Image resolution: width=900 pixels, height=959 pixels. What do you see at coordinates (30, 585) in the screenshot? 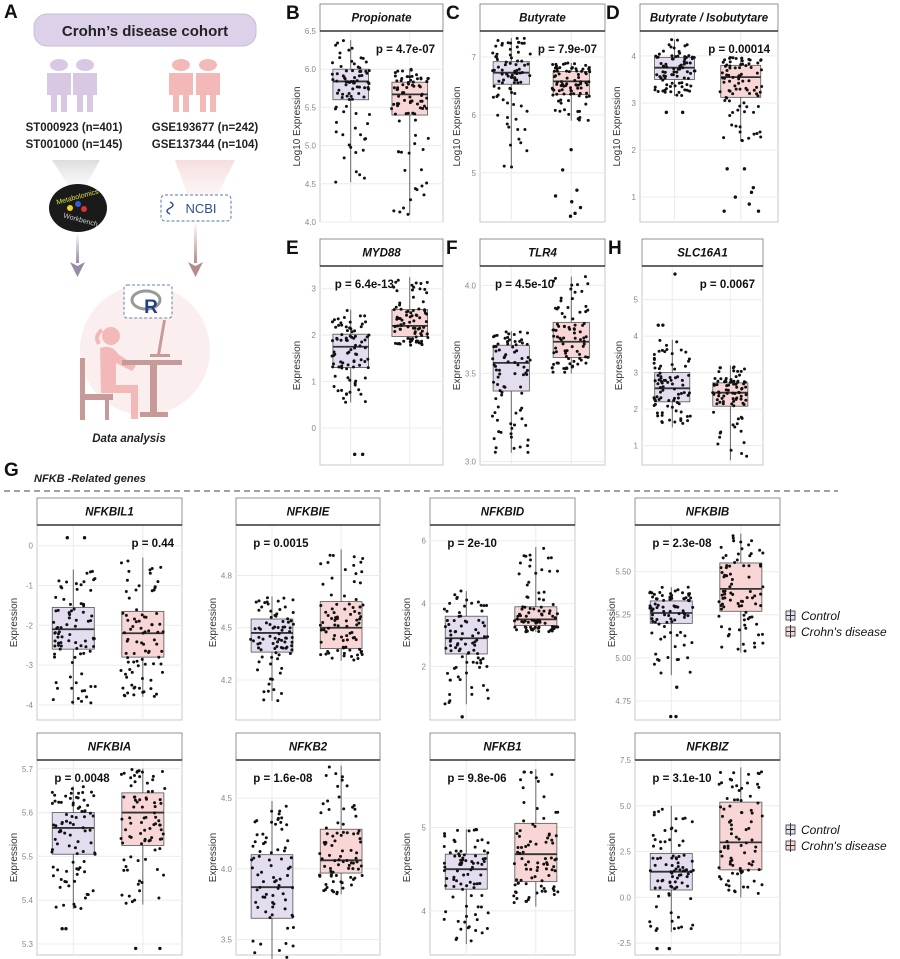
I see `y-tick-label: -1` at bounding box center [30, 585].